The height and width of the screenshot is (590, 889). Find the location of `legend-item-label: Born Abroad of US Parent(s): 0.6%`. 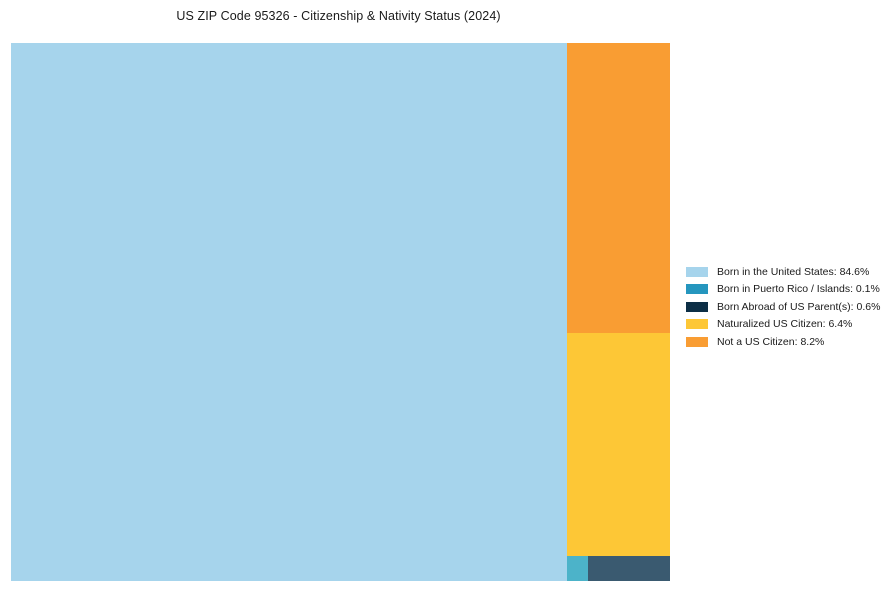

legend-item-label: Born Abroad of US Parent(s): 0.6% is located at coordinates (799, 306).